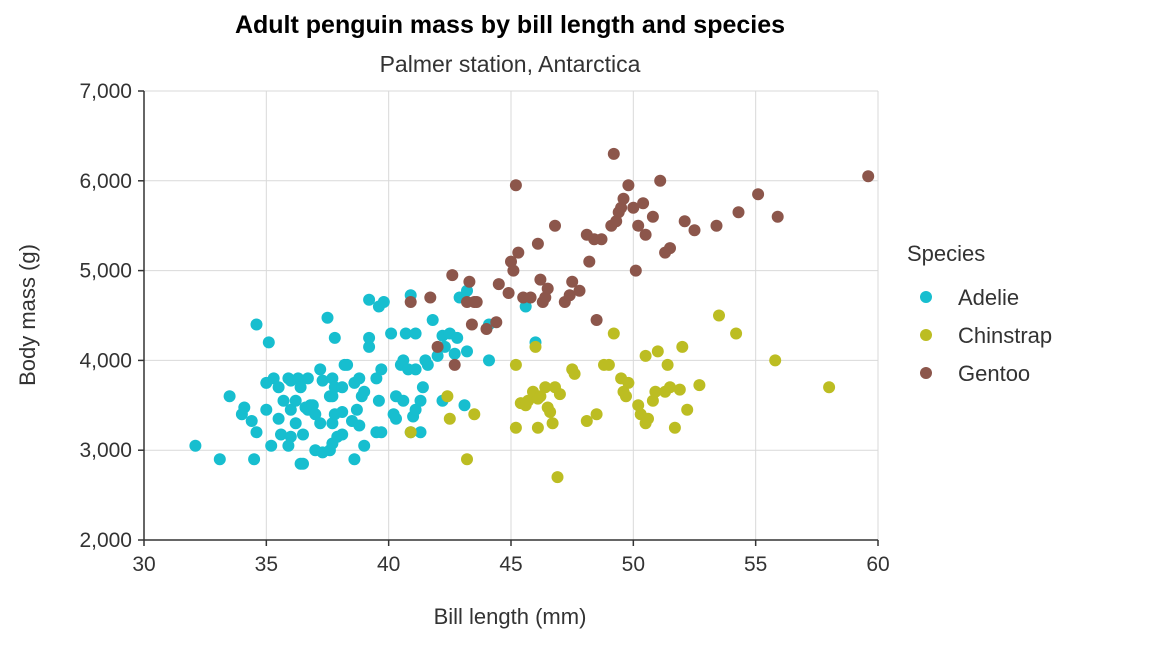  Describe the element at coordinates (639, 259) in the screenshot. I see `series-gentoo` at that location.